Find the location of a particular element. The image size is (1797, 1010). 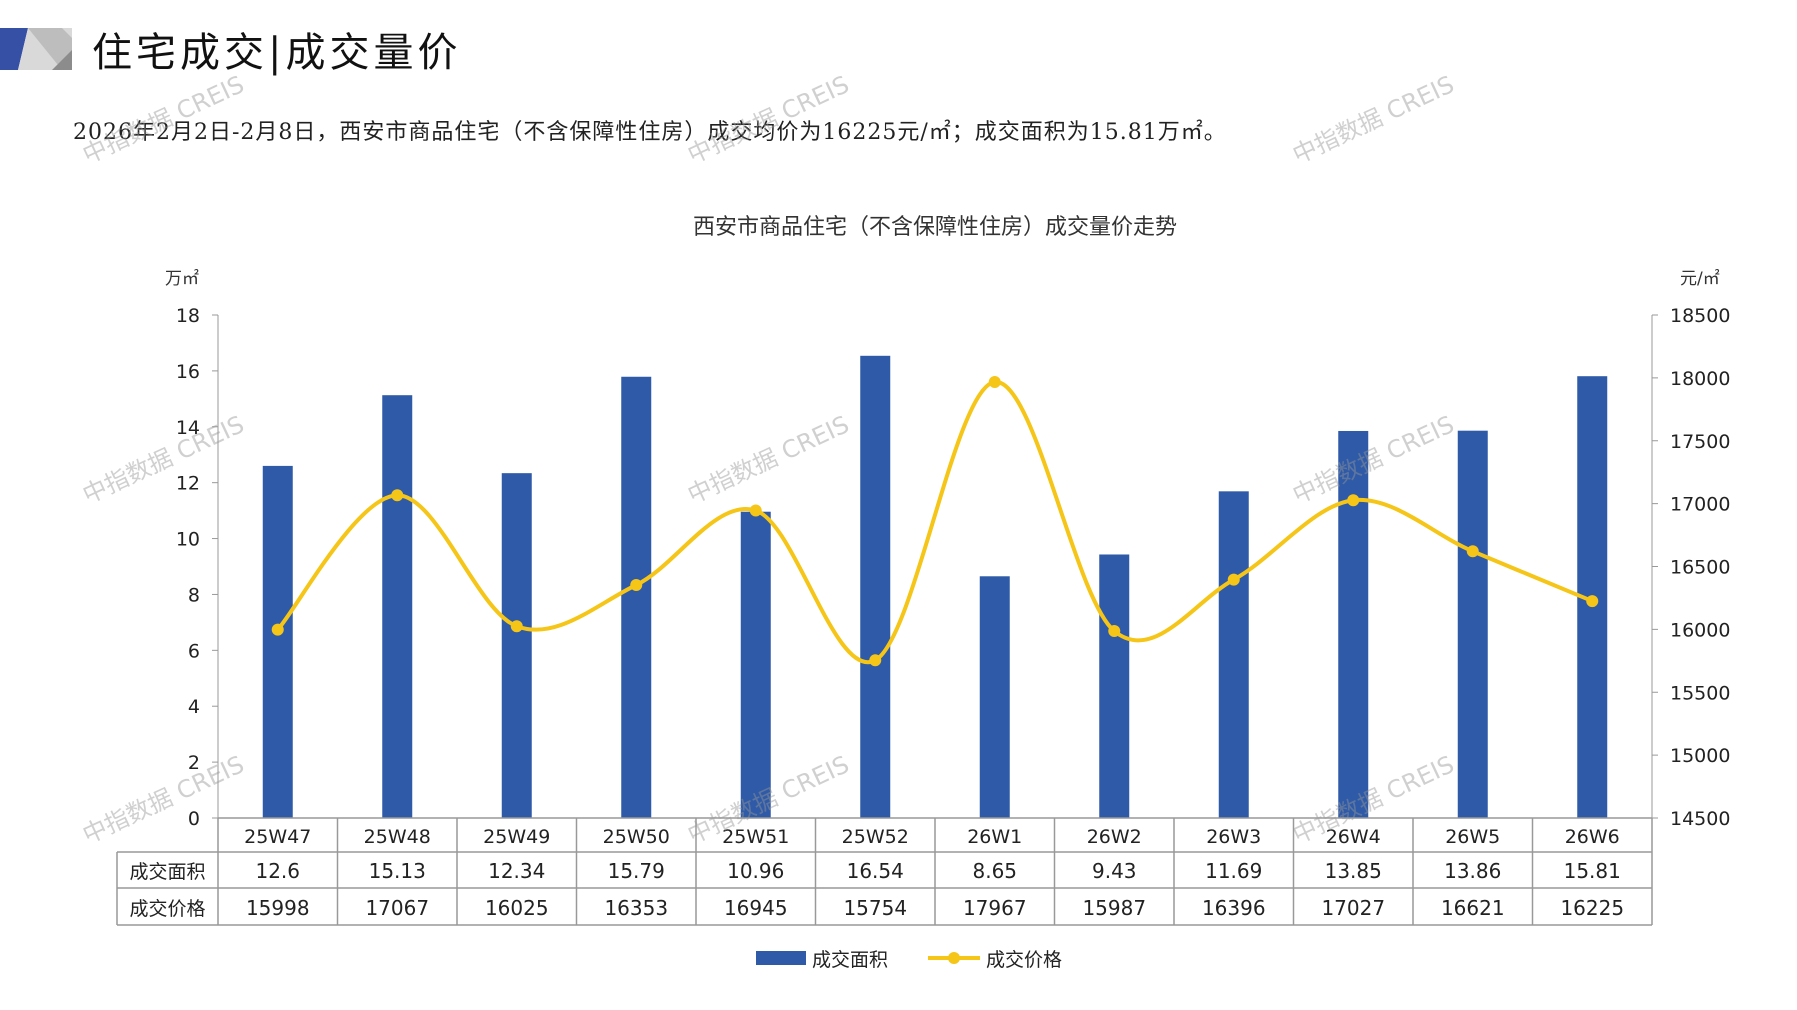

area-value: 12.6 is located at coordinates (277, 871).